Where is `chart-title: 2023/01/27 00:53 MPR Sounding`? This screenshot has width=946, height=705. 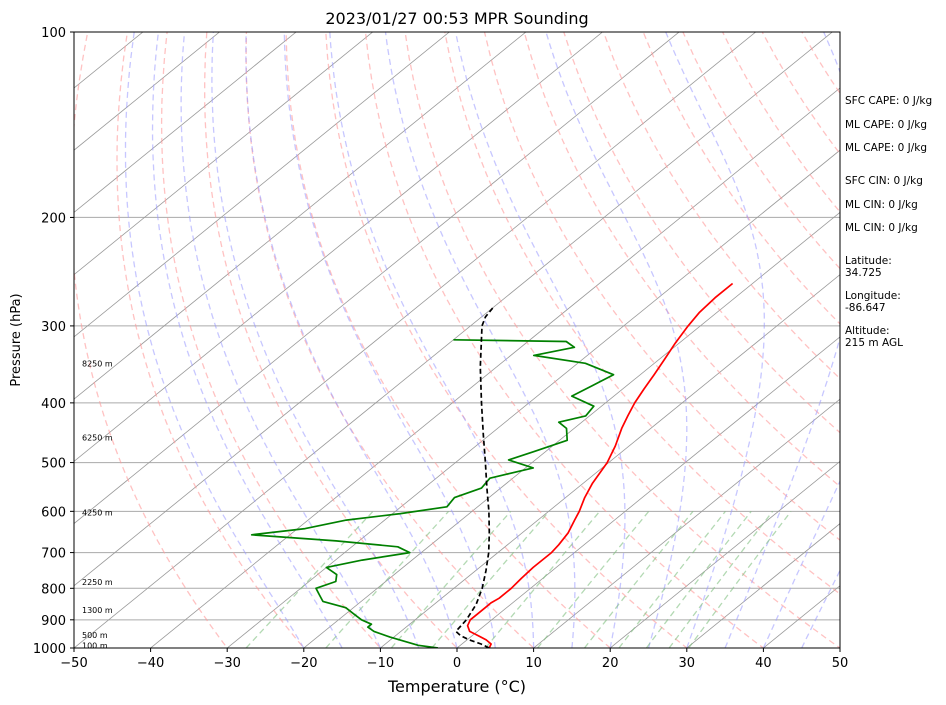
chart-title: 2023/01/27 00:53 MPR Sounding is located at coordinates (456, 18).